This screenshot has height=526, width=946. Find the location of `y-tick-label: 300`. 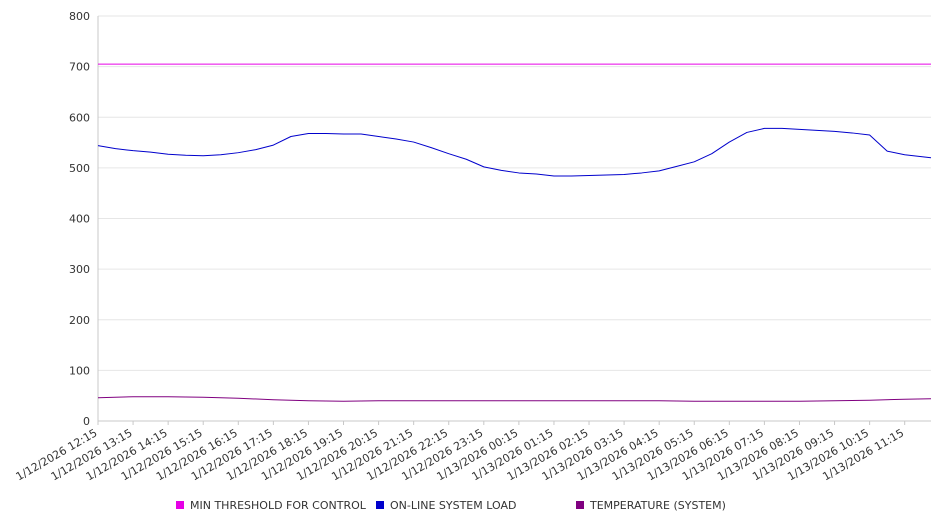

y-tick-label: 300 is located at coordinates (79, 269).